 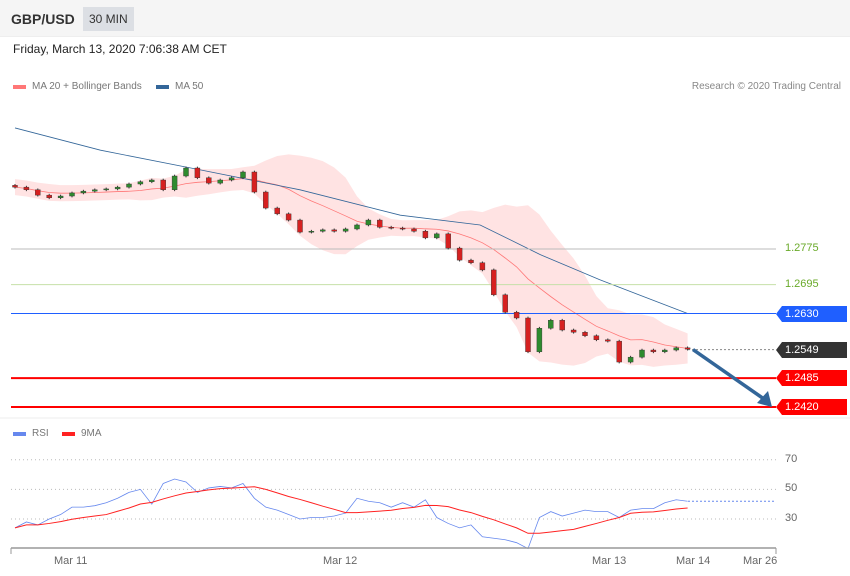 I want to click on timeframe-button: 30 MIN, so click(x=108, y=19).